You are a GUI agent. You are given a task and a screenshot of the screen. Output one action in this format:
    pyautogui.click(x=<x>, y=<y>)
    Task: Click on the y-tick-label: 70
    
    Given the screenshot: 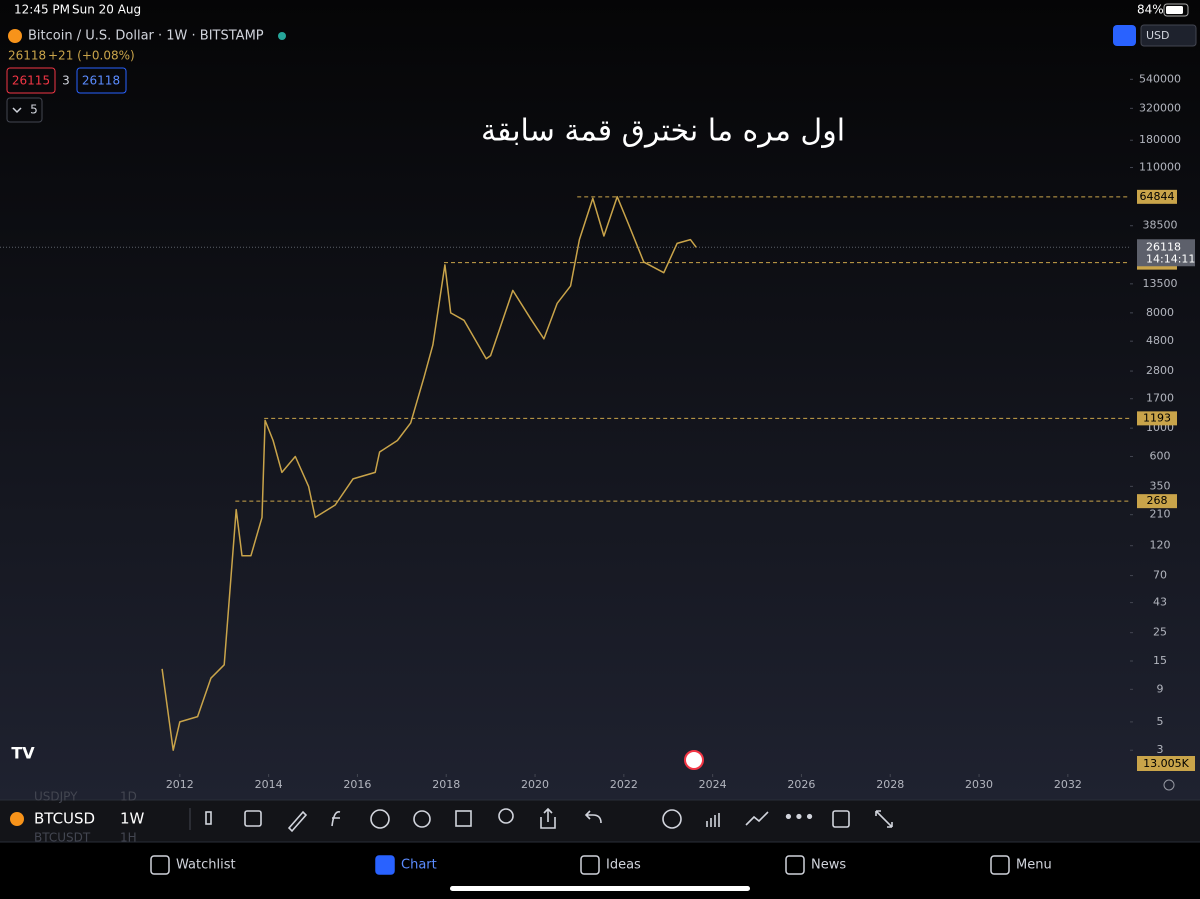 What is the action you would take?
    pyautogui.click(x=1160, y=575)
    